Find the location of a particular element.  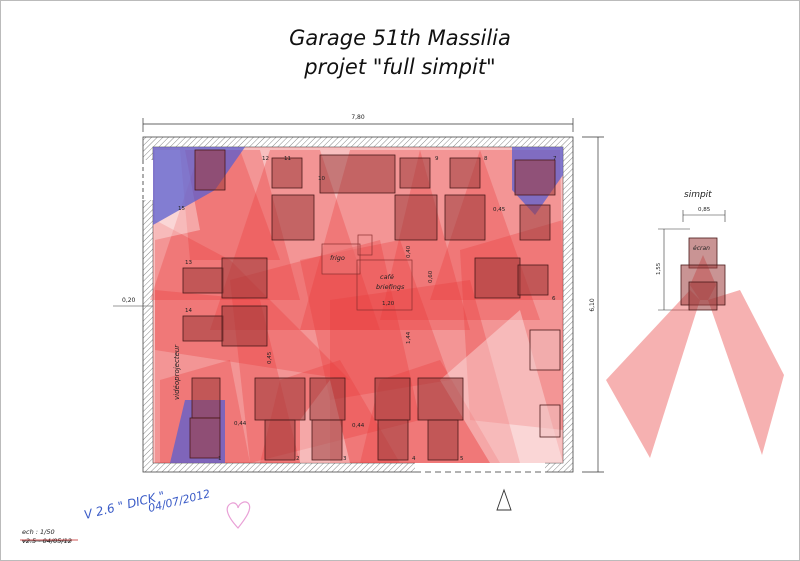

simpit-width-label: 0,85 is located at coordinates (704, 210).